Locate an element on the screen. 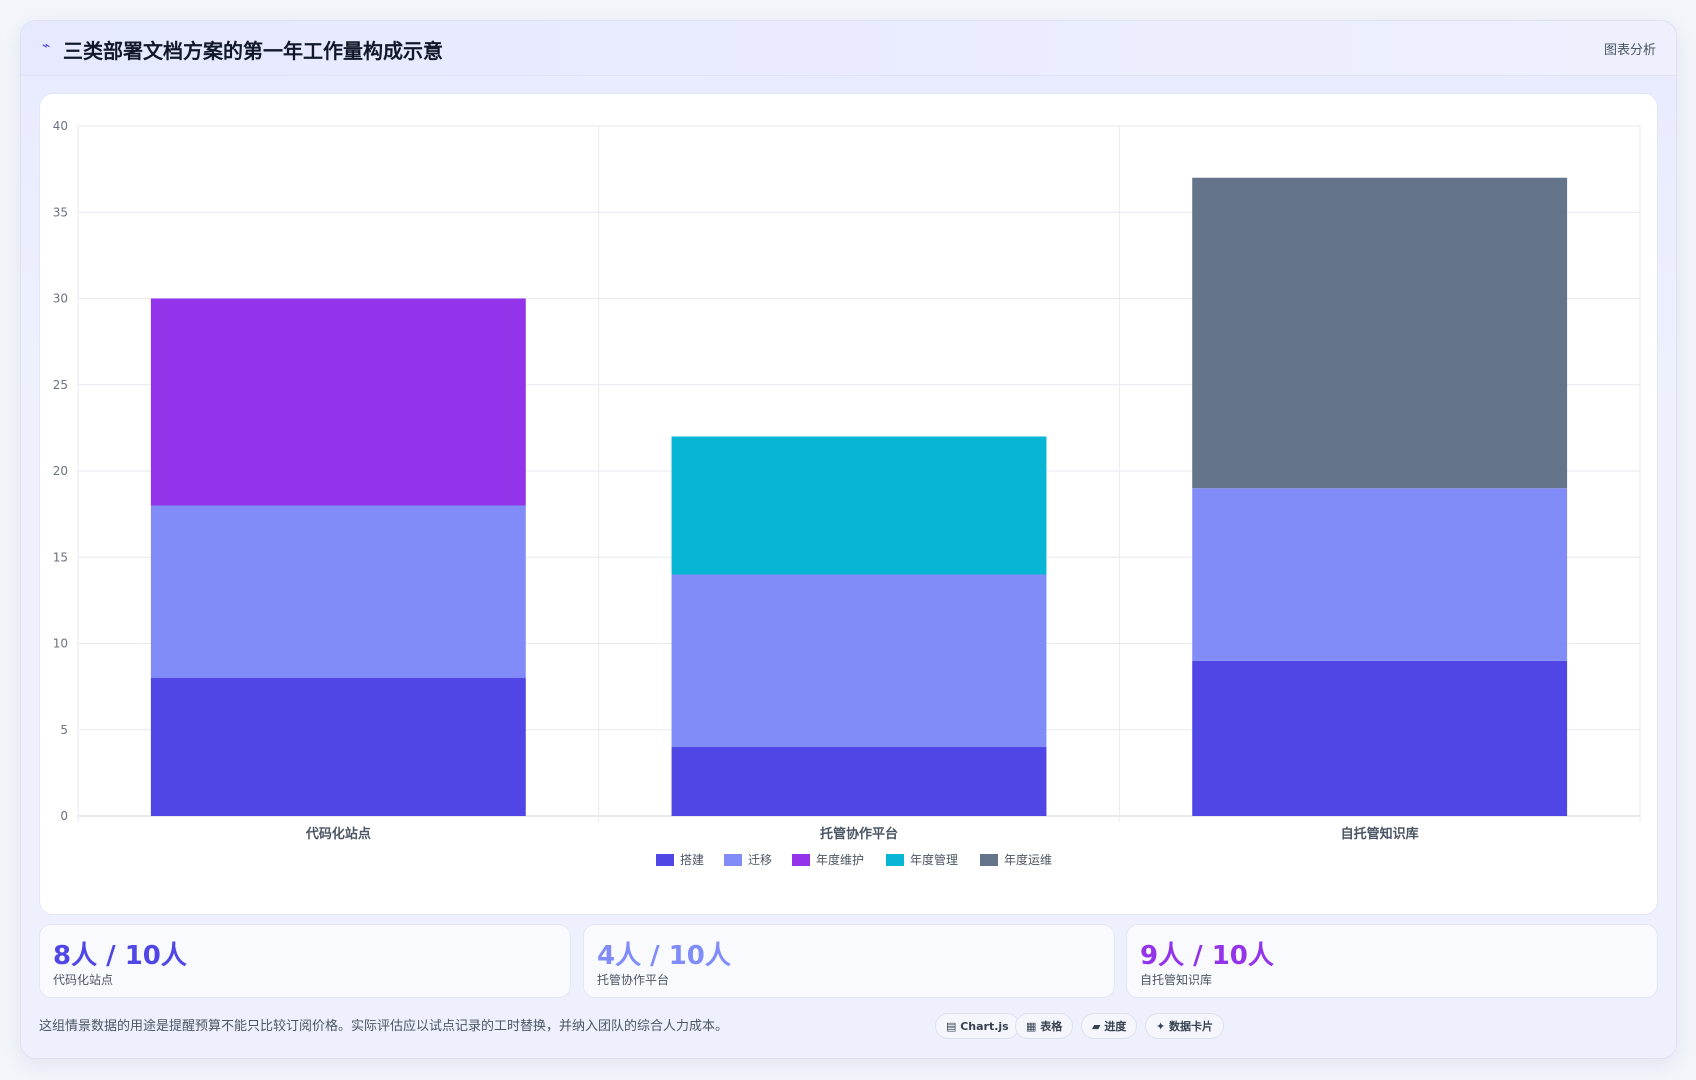 The height and width of the screenshot is (1080, 1696). y-tick-label: 25 is located at coordinates (60, 385).